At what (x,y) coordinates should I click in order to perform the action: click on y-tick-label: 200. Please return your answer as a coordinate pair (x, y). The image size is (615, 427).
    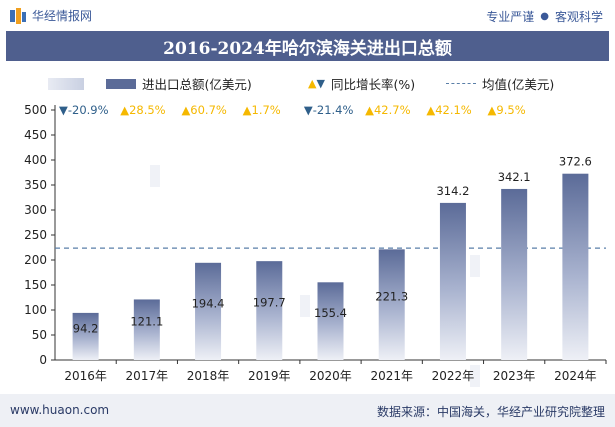
    Looking at the image, I should click on (35, 260).